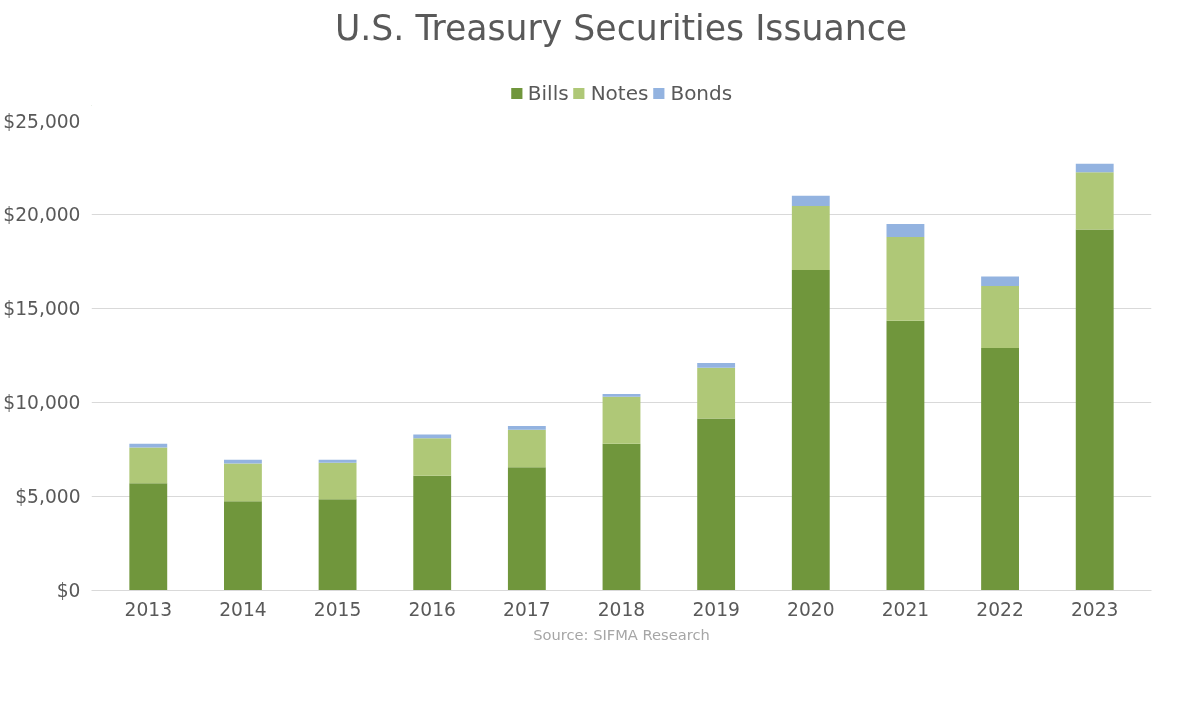 This screenshot has height=721, width=1200. Describe the element at coordinates (621, 609) in the screenshot. I see `x-tick-label: 2018` at that location.